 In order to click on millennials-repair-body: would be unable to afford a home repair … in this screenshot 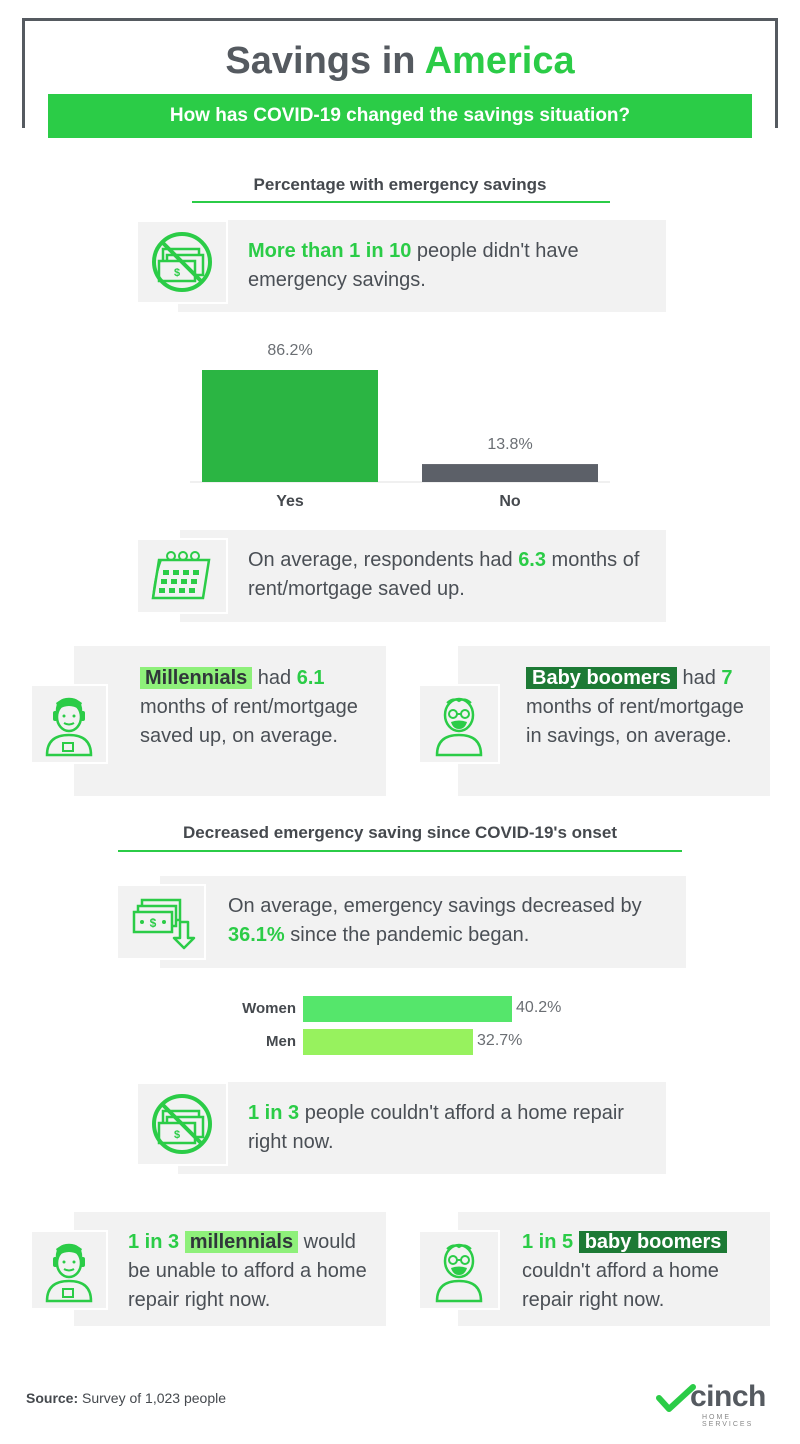, I will do `click(247, 1271)`.